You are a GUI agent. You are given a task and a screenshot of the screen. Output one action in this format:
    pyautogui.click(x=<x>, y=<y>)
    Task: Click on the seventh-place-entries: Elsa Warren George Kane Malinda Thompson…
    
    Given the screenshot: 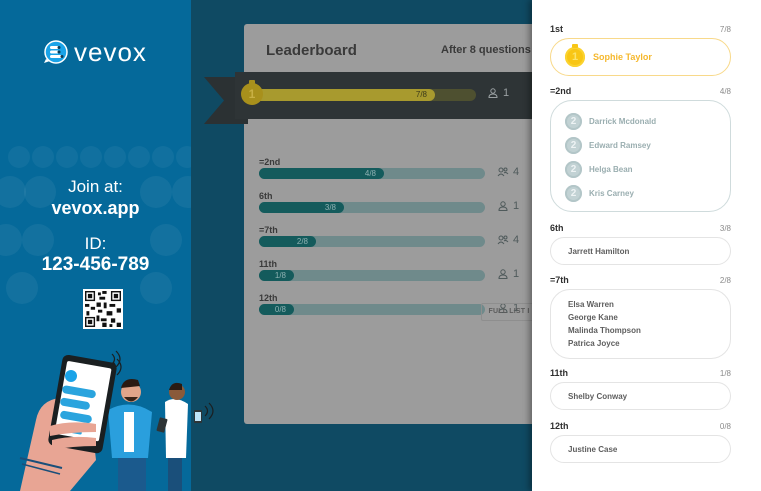 What is the action you would take?
    pyautogui.click(x=640, y=324)
    